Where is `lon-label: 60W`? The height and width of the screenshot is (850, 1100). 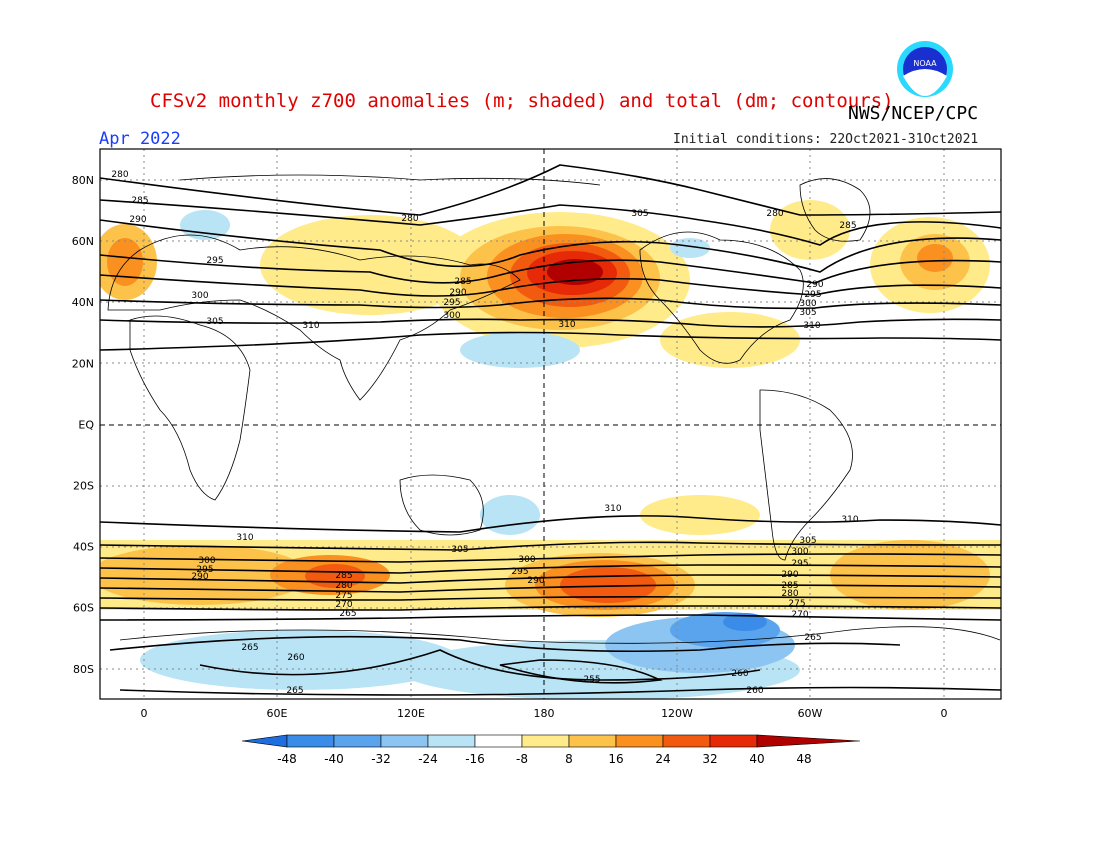 lon-label: 60W is located at coordinates (810, 713).